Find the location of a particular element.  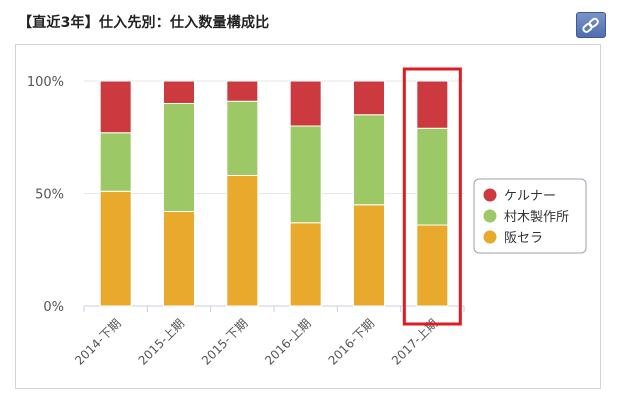

highlight-frame is located at coordinates (432, 196).